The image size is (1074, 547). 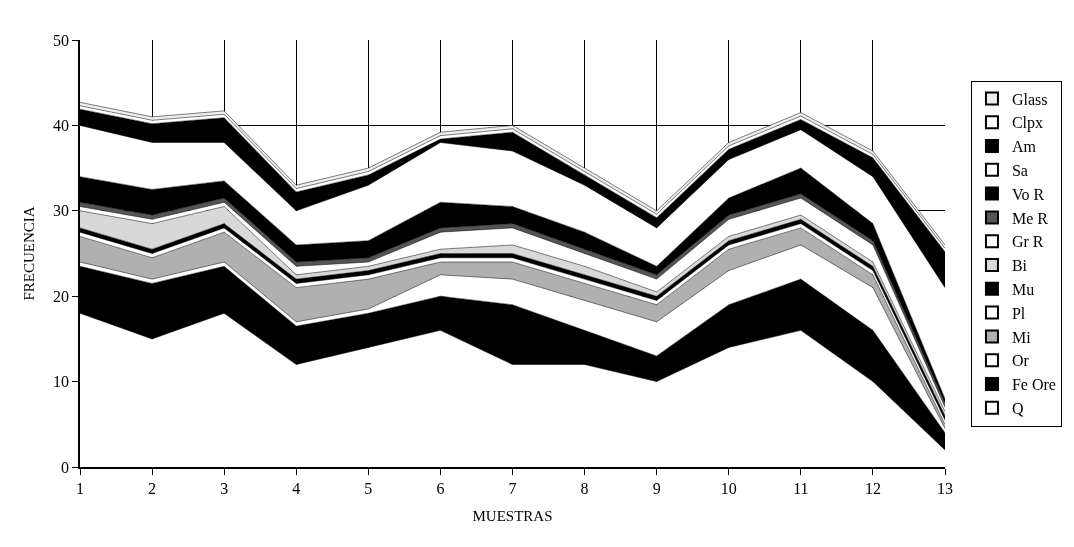 What do you see at coordinates (872, 488) in the screenshot?
I see `x-tick-label: 12` at bounding box center [872, 488].